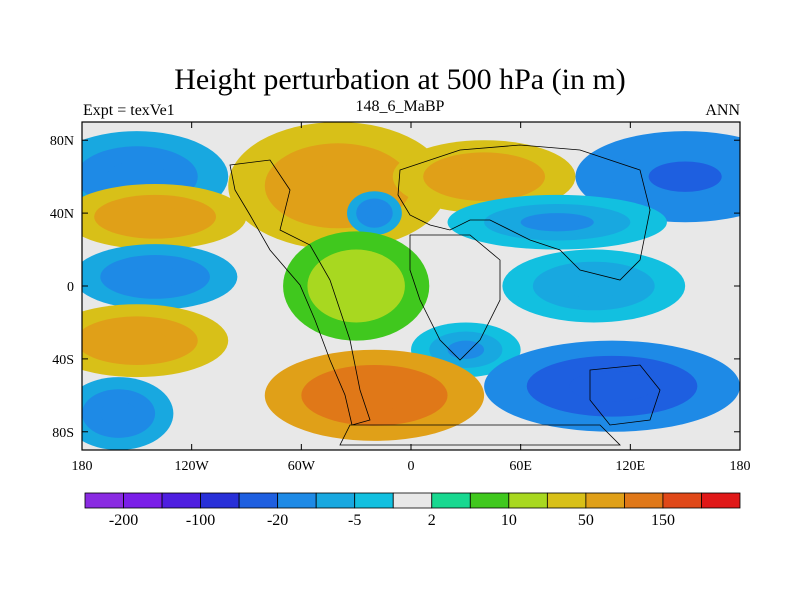 The height and width of the screenshot is (600, 800). What do you see at coordinates (432, 520) in the screenshot?
I see `colorbar-label-4: 2` at bounding box center [432, 520].